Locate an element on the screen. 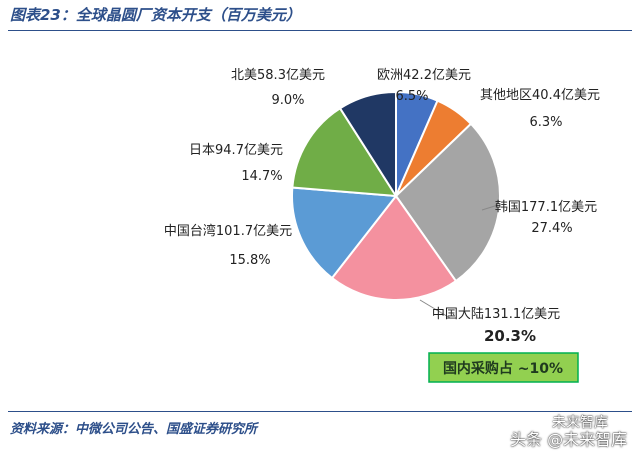  slice-label-5: 中国台湾101.7亿美元 is located at coordinates (228, 231).